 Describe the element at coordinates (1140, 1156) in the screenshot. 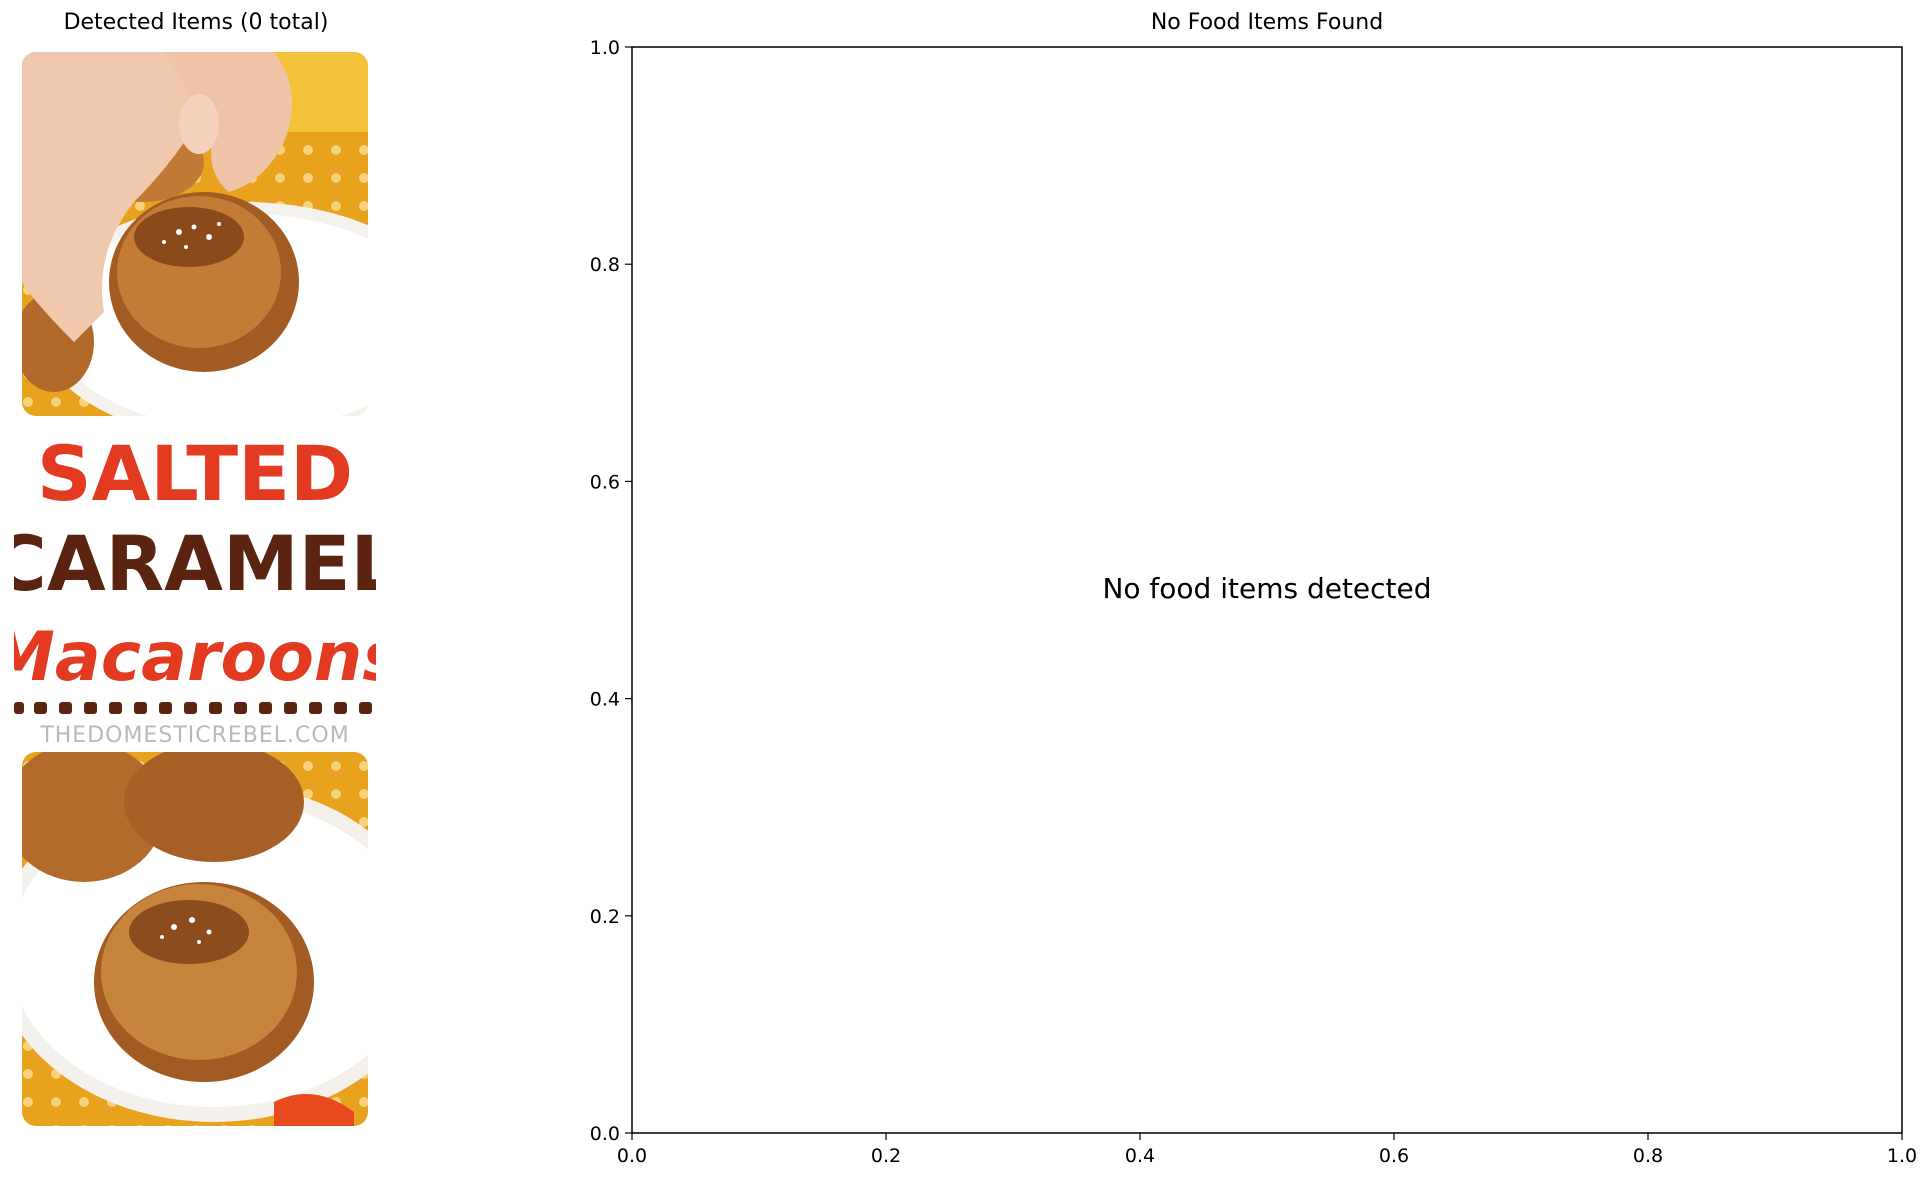

I see `x-tick-label: 0.4` at that location.